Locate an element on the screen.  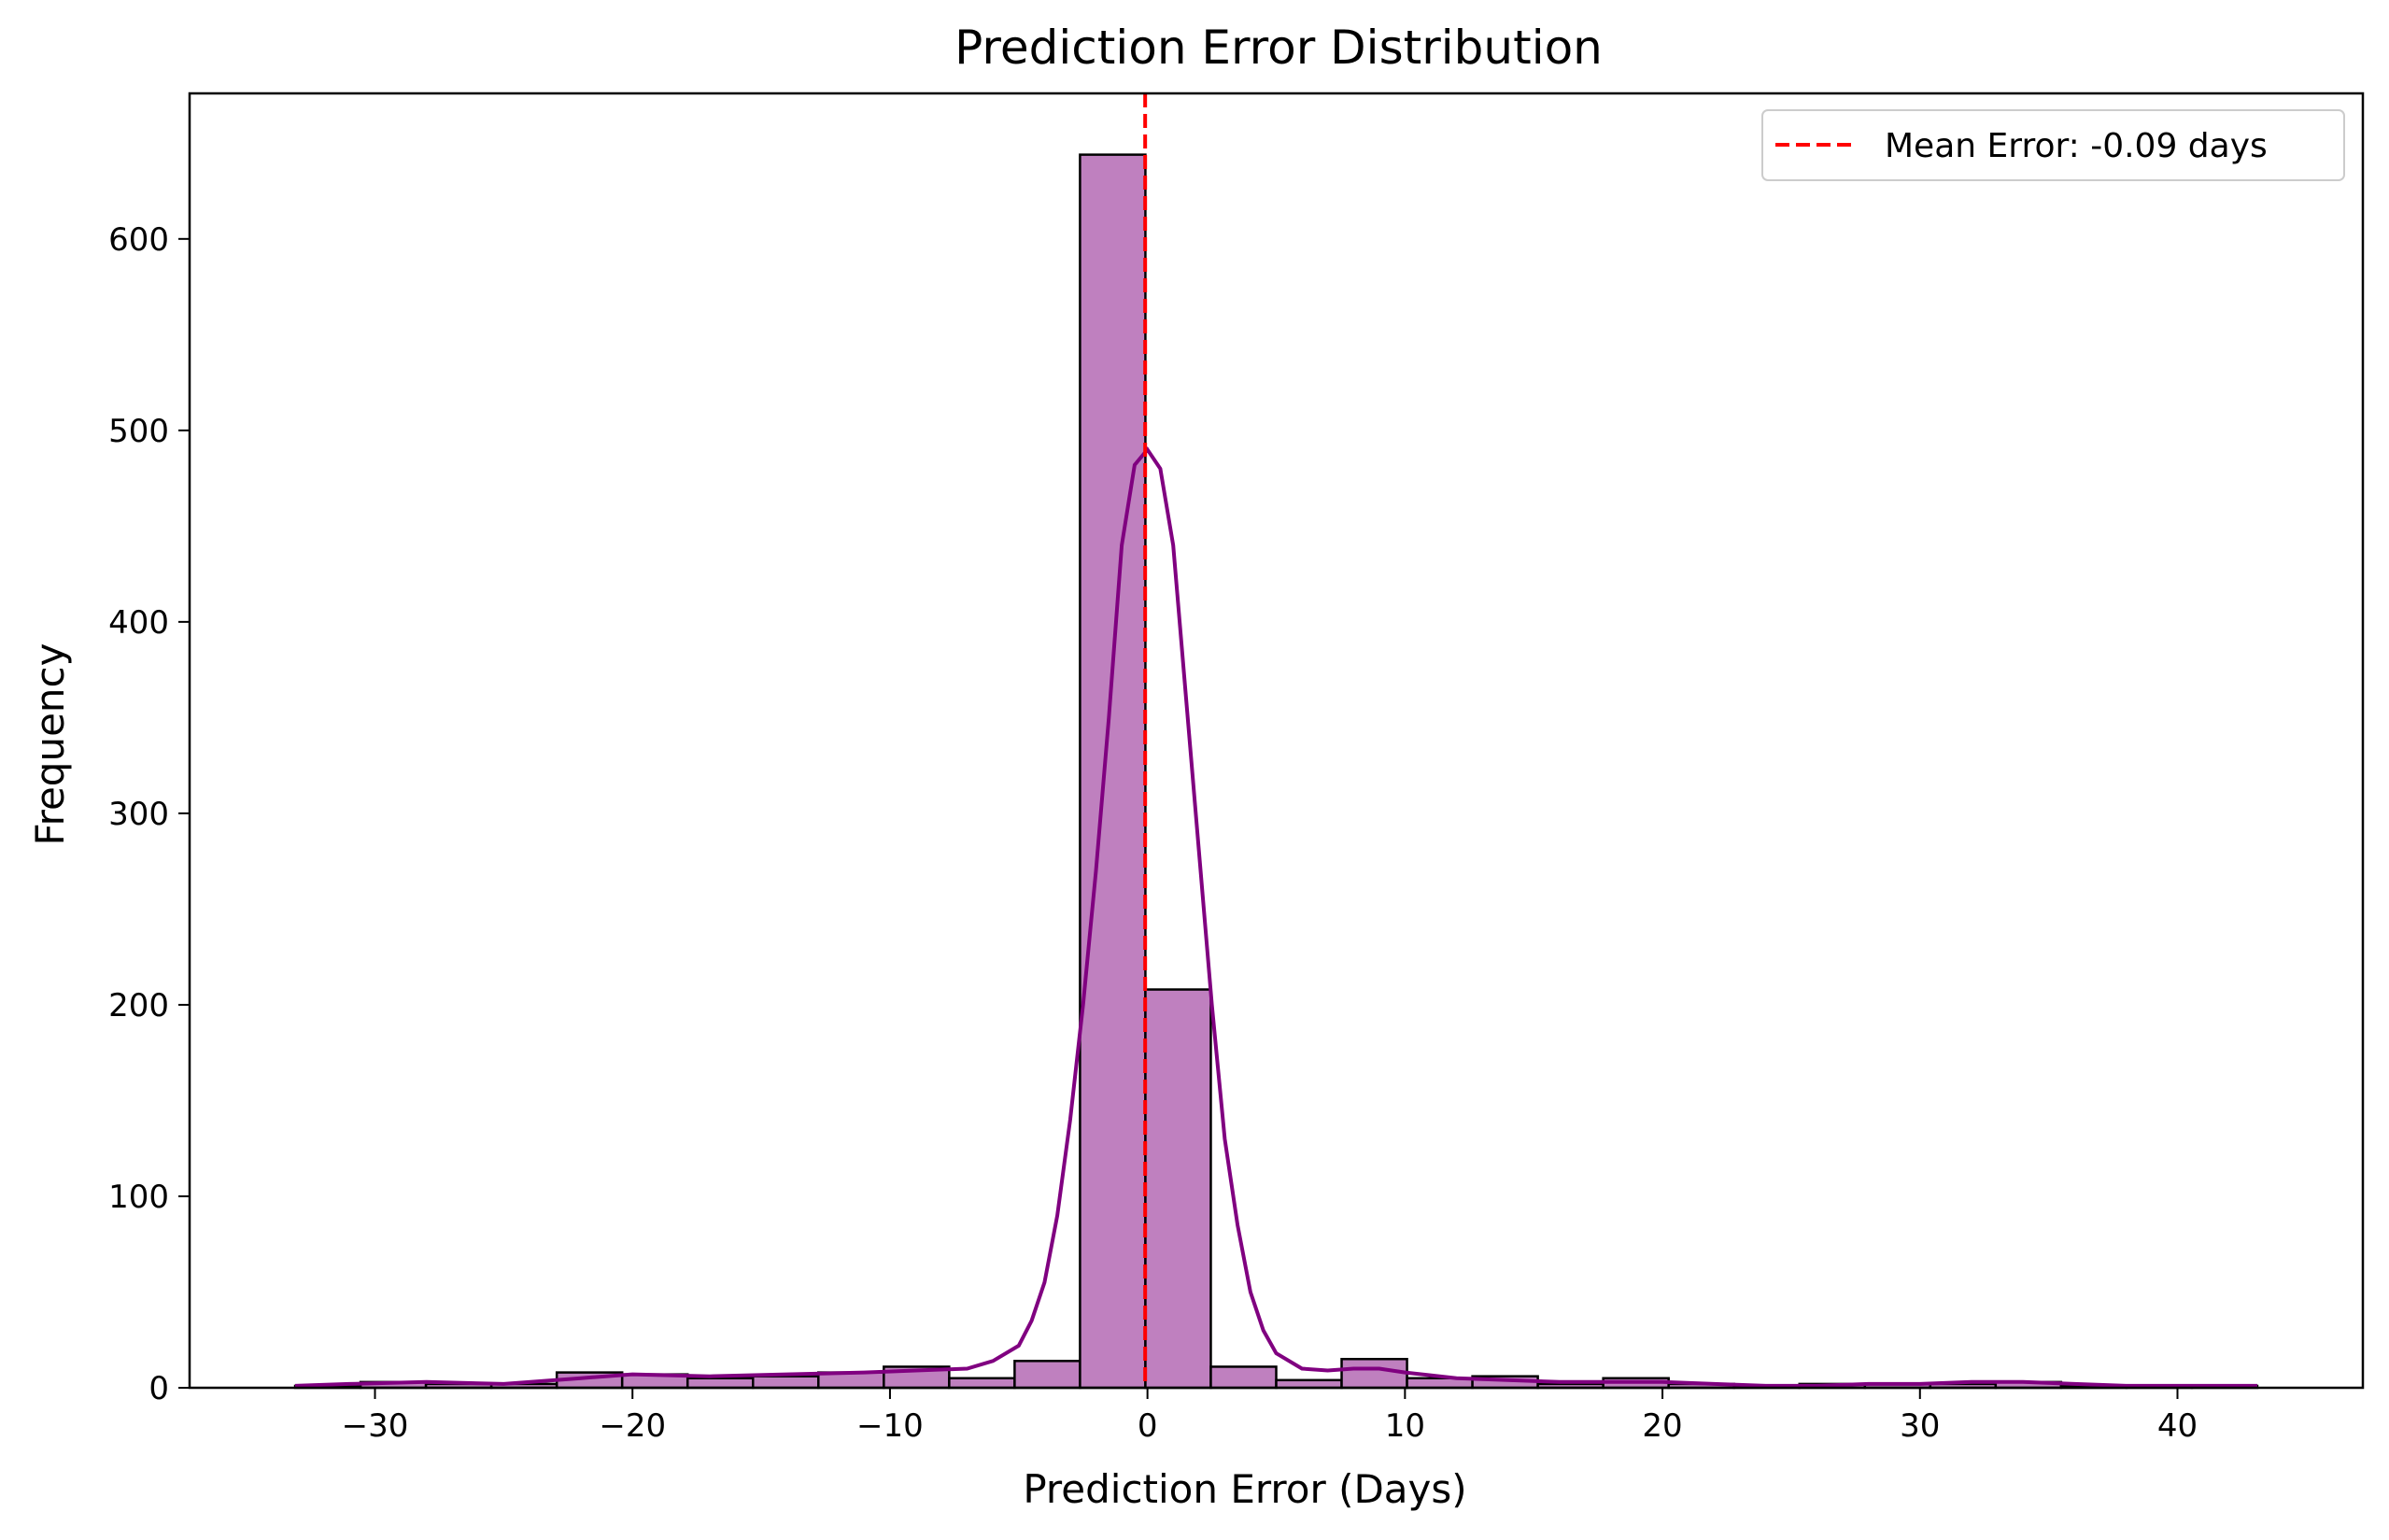
legend-box is located at coordinates (2053, 145).